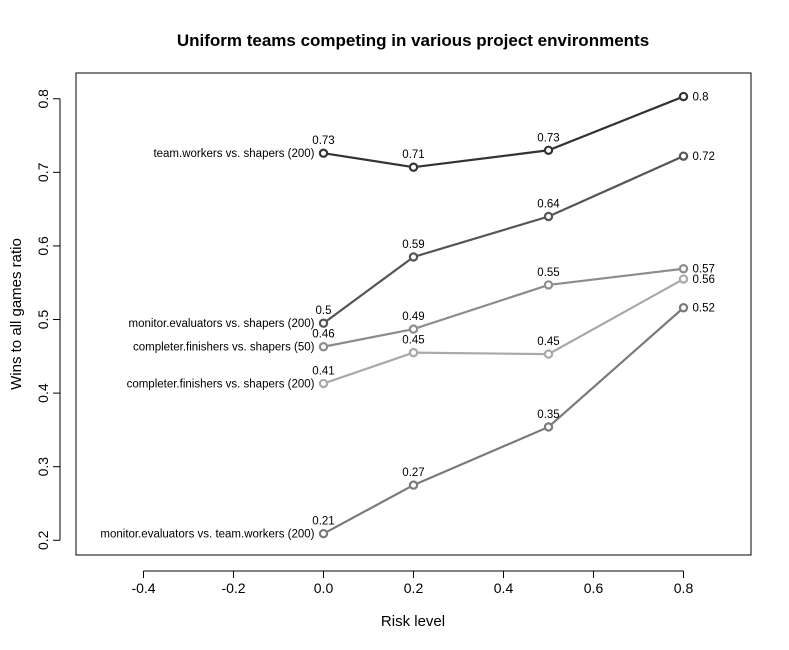 This screenshot has height=650, width=789. Describe the element at coordinates (548, 204) in the screenshot. I see `data-label: 0.64` at that location.